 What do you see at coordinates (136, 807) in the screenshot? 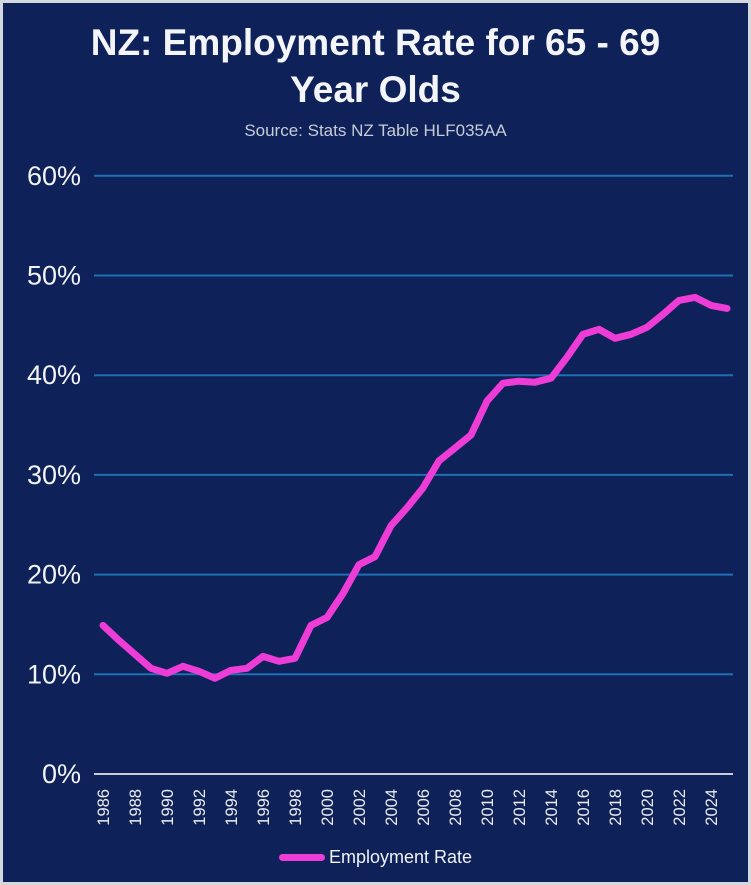
I see `x-tick-label: 1988` at bounding box center [136, 807].